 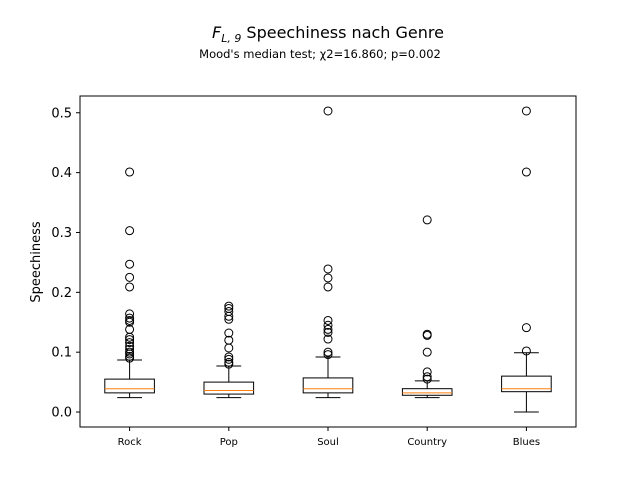 What do you see at coordinates (328, 442) in the screenshot?
I see `x-tick-label: Soul` at bounding box center [328, 442].